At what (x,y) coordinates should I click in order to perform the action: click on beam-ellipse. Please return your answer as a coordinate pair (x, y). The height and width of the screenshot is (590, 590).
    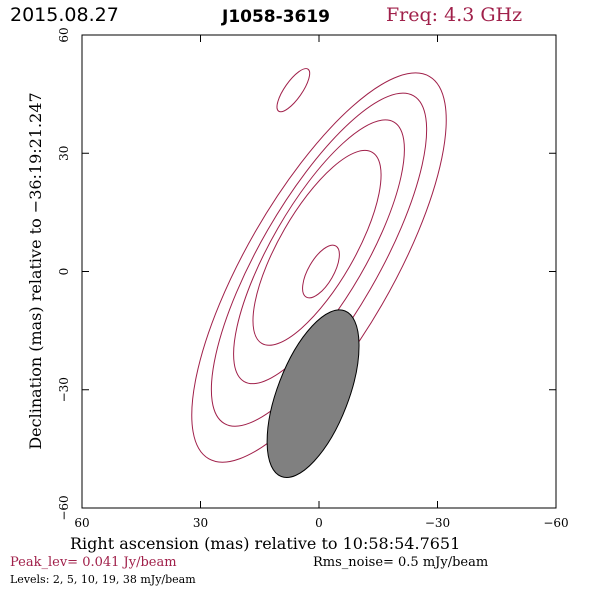
    Looking at the image, I should click on (313, 393).